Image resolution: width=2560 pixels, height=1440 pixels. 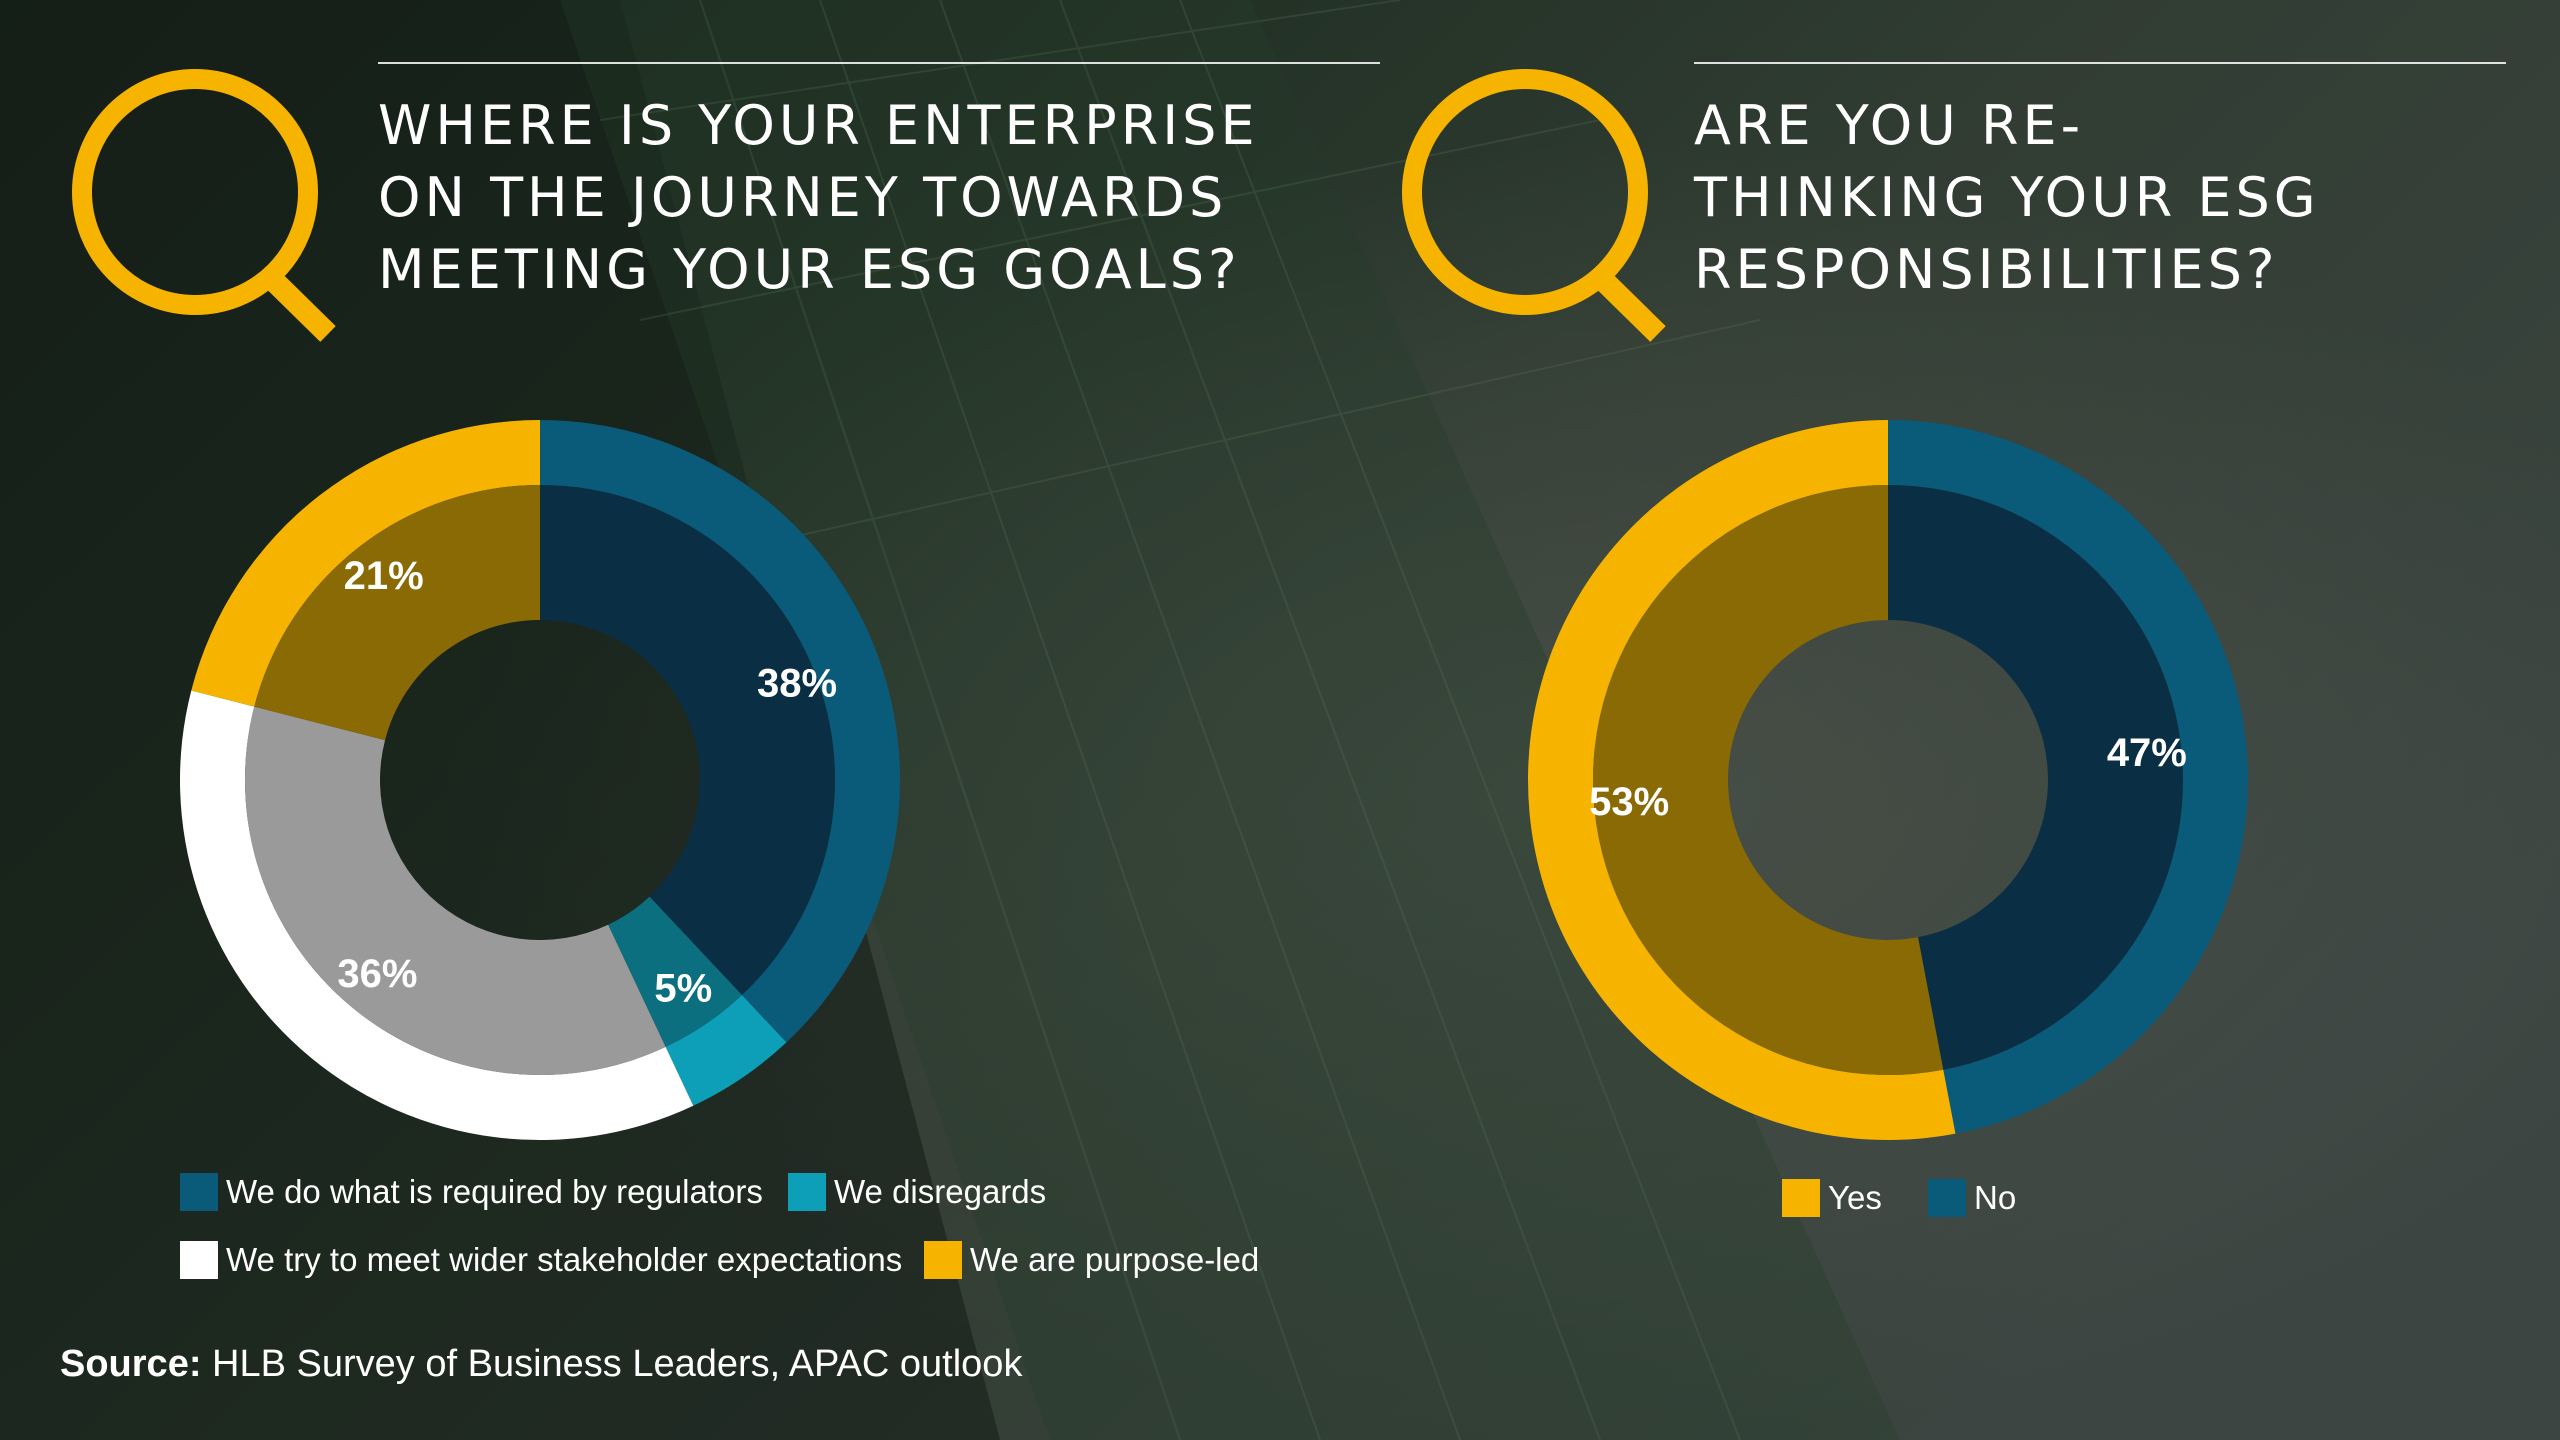 What do you see at coordinates (1995, 1197) in the screenshot?
I see `legend-label: No` at bounding box center [1995, 1197].